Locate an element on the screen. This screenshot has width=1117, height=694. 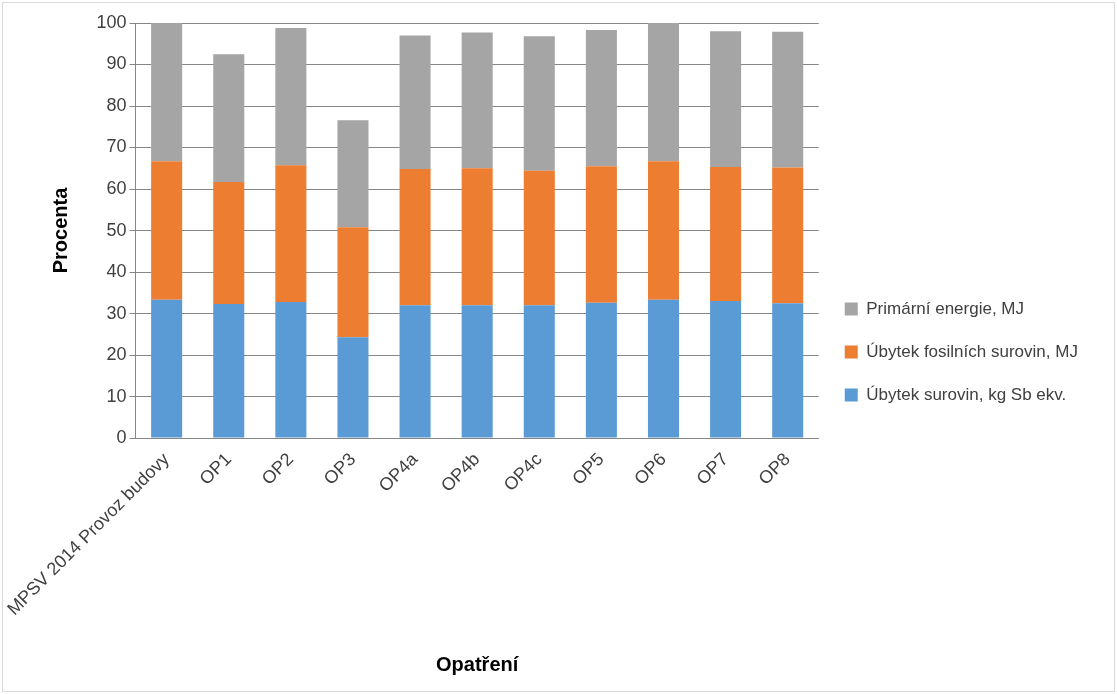
x-tick-label: OP2 is located at coordinates (277, 468).